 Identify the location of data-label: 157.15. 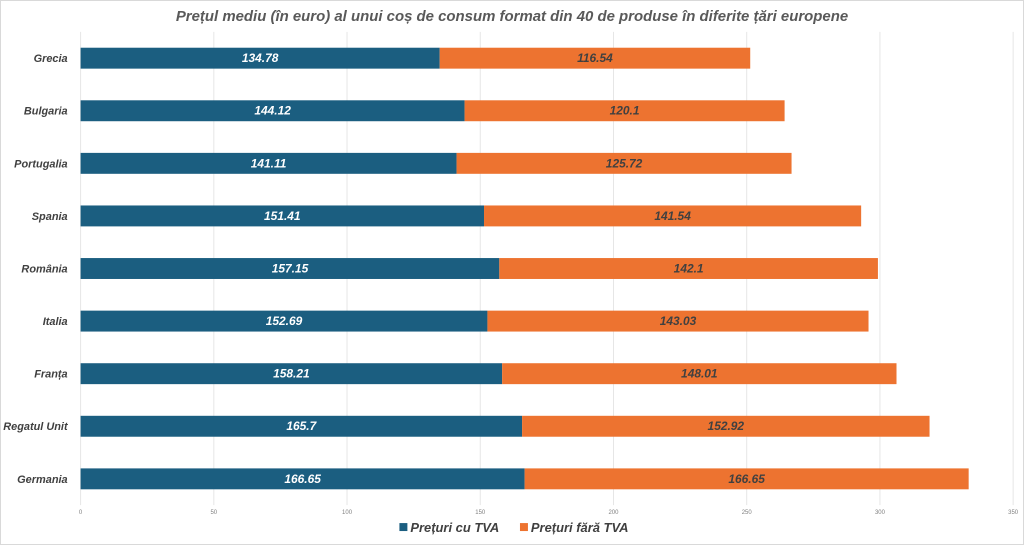
(290, 269).